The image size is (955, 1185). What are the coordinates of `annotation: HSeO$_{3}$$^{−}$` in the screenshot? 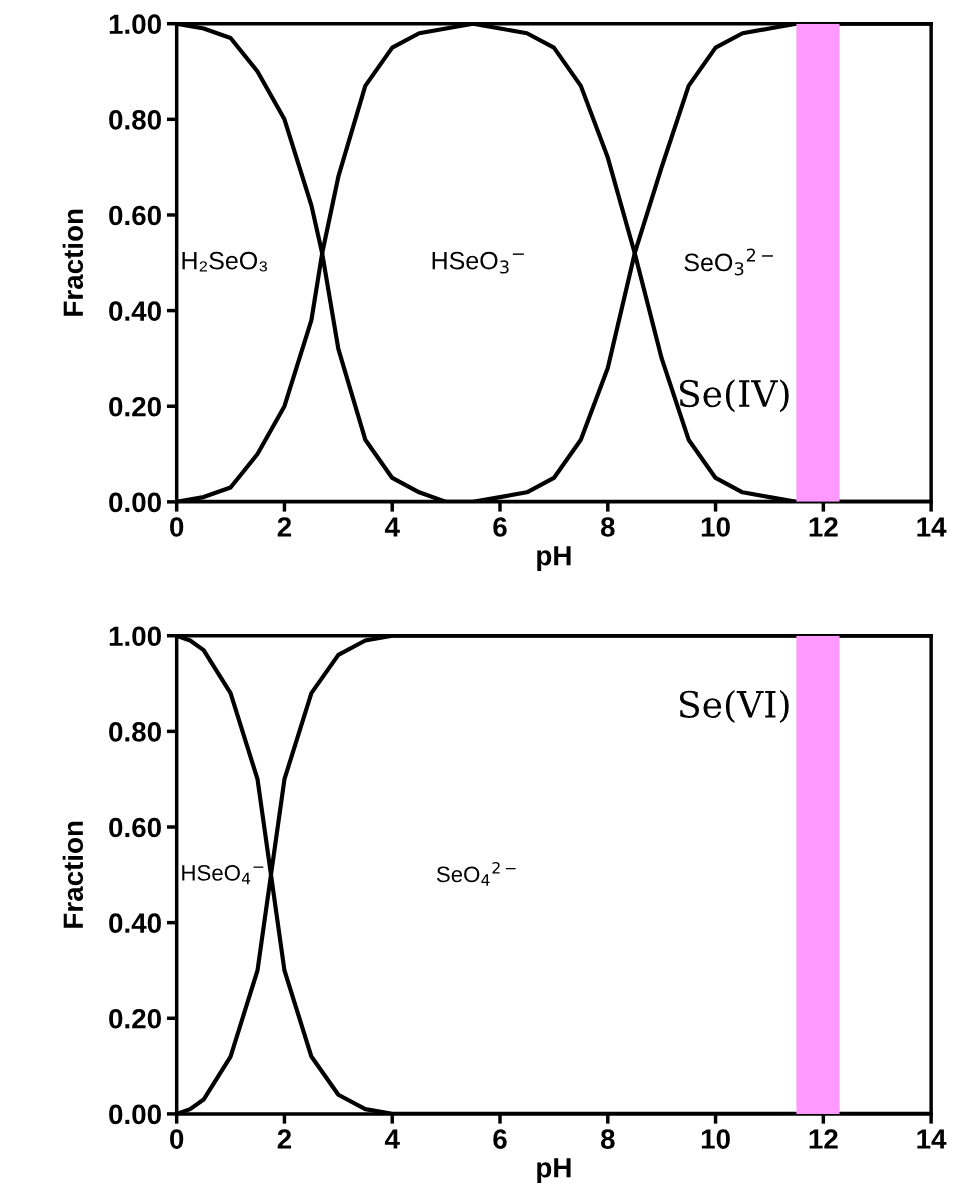 It's located at (478, 262).